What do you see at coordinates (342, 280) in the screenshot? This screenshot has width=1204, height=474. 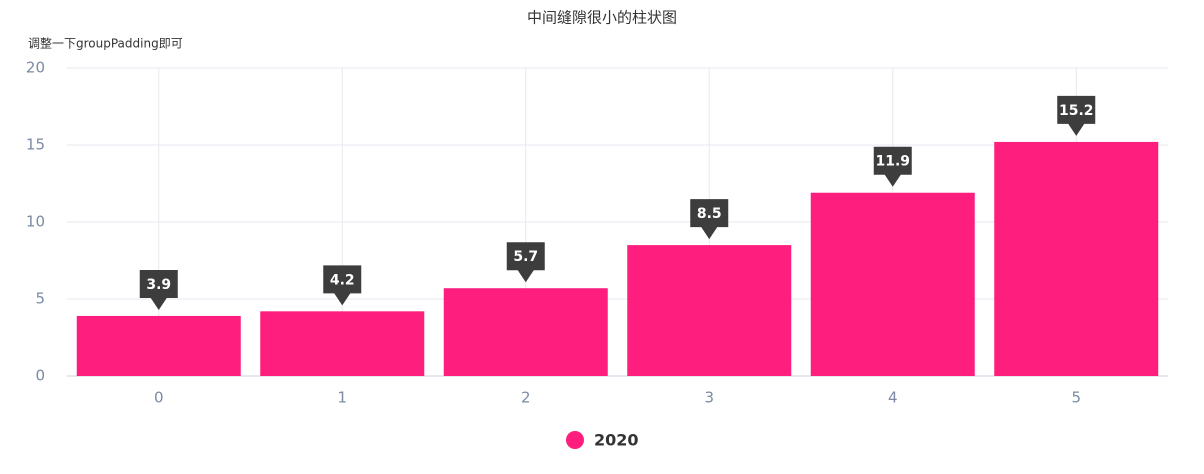 I see `value-label: 4.2` at bounding box center [342, 280].